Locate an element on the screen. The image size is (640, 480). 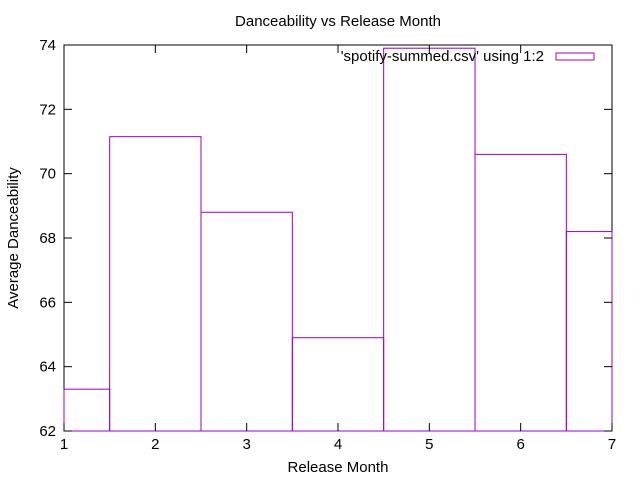
x-tick-label: 2 is located at coordinates (155, 444).